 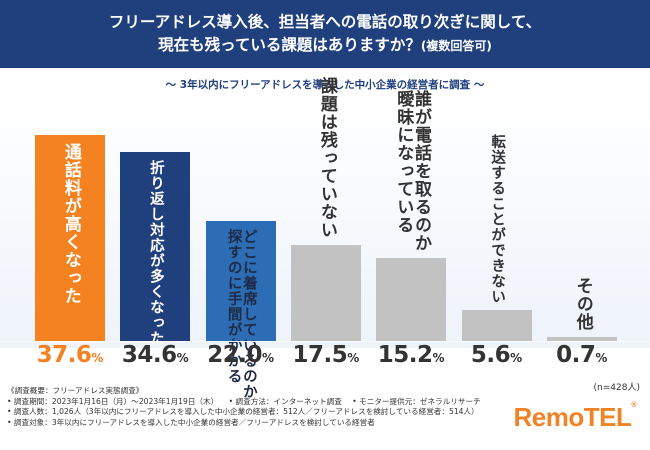 I want to click on title-note: (複数回答可), so click(x=456, y=46).